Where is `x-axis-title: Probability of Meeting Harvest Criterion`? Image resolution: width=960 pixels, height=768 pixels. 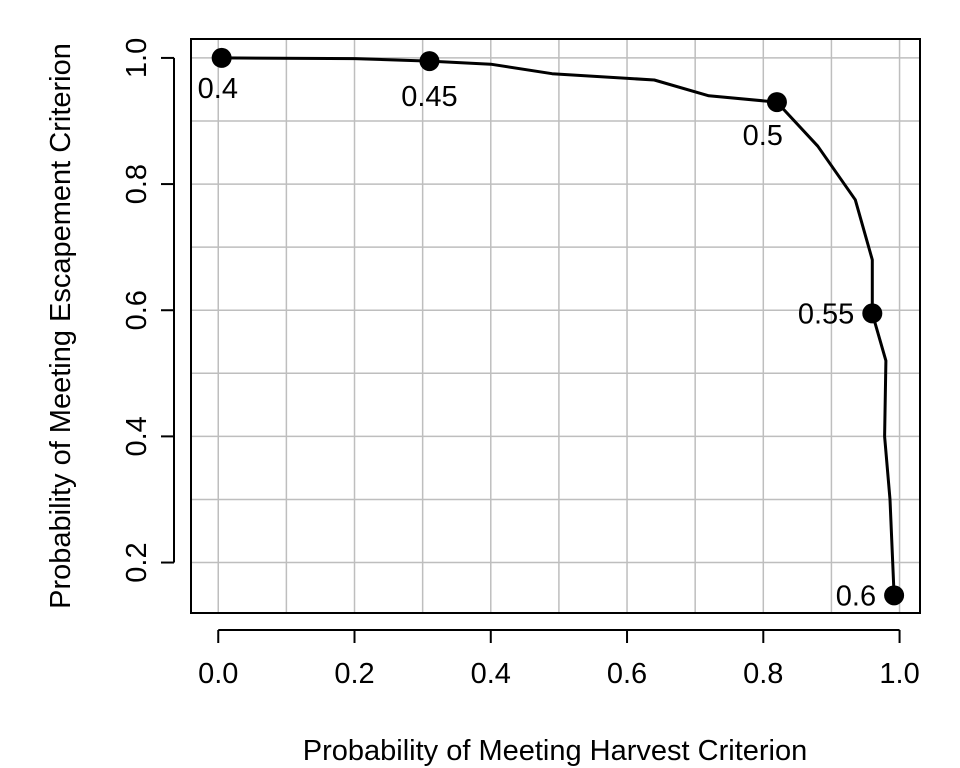 x-axis-title: Probability of Meeting Harvest Criterion is located at coordinates (555, 751).